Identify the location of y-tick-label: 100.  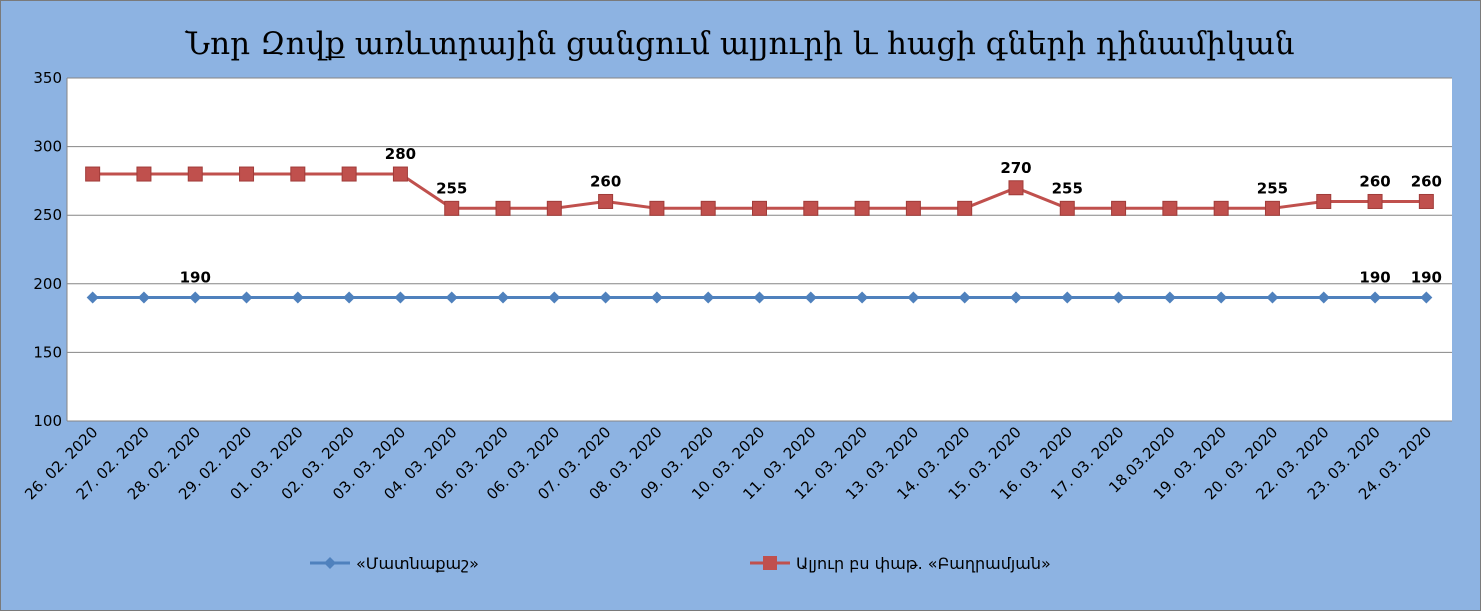
(47, 421).